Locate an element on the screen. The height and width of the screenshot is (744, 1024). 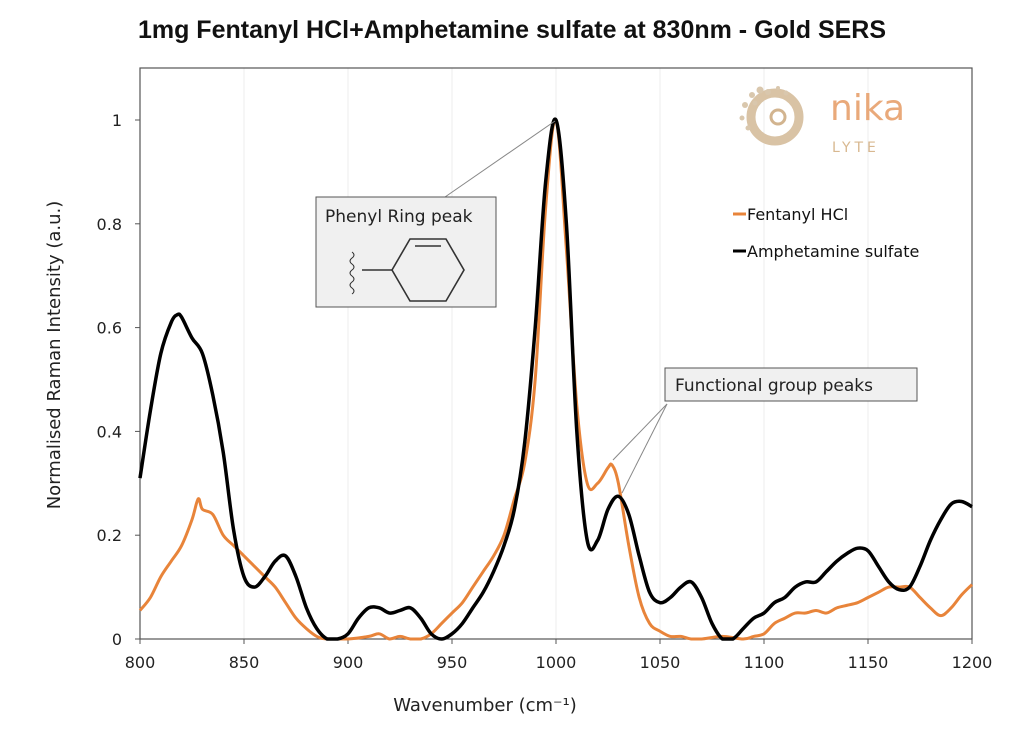
y-tick-label: 0.2 is located at coordinates (109, 535).